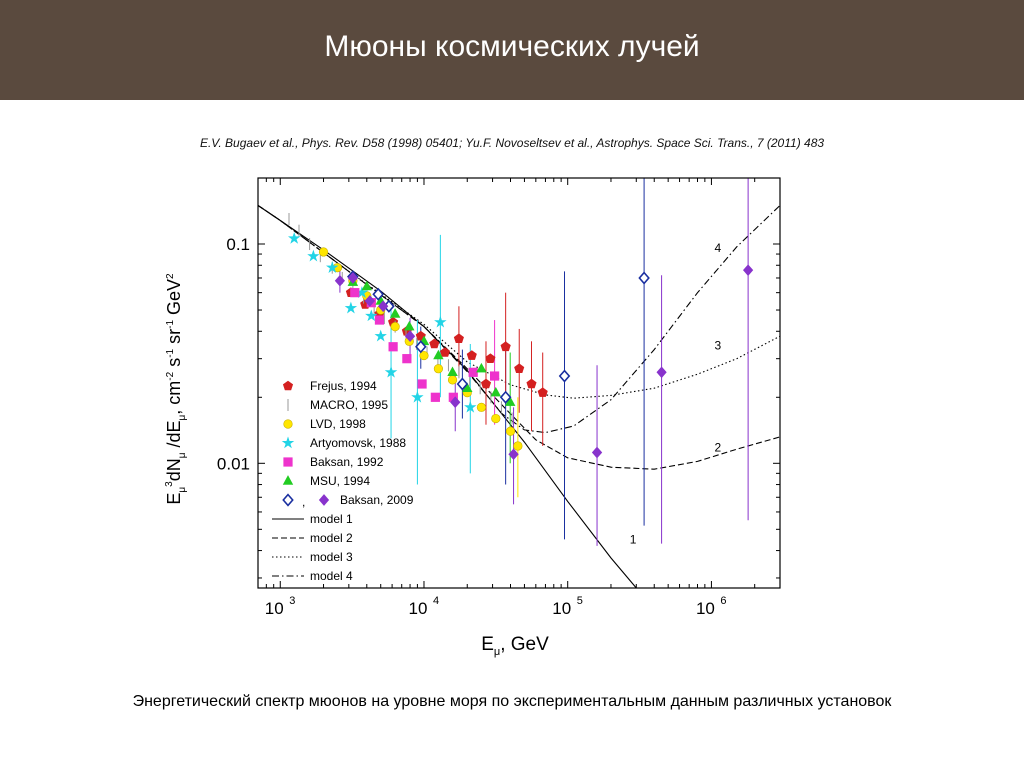 This screenshot has height=768, width=1024. I want to click on x-axis-label: Eμ, GeV, so click(515, 646).